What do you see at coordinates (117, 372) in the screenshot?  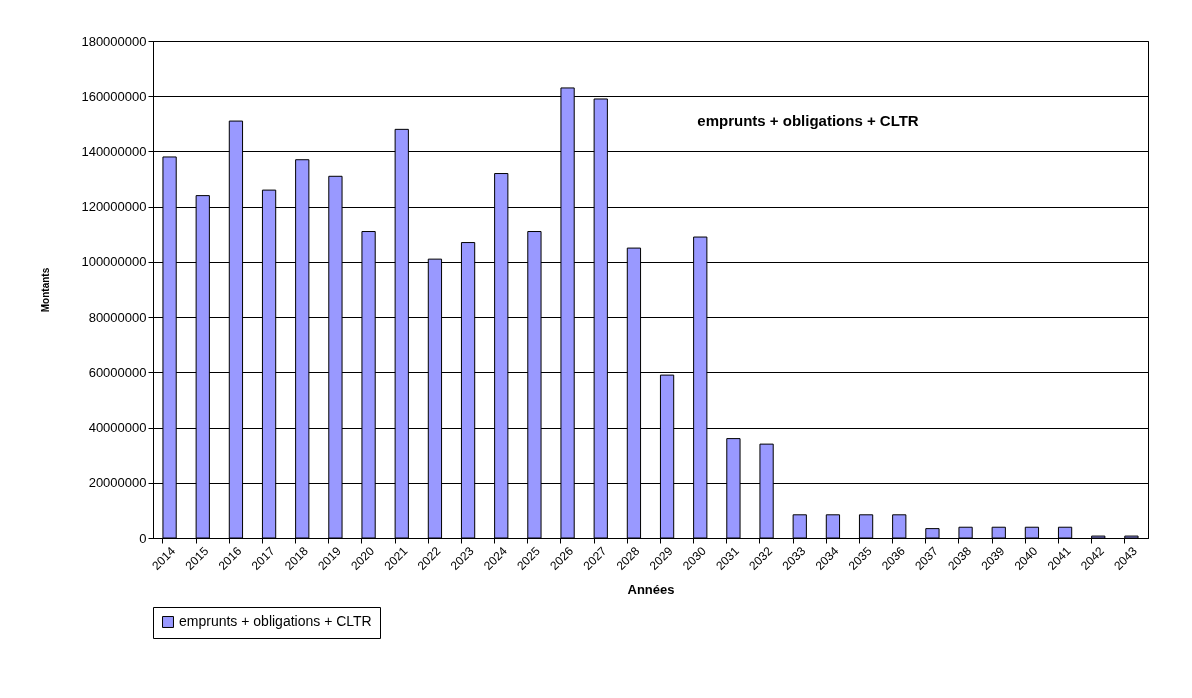 I see `y-tick-label: 60000000` at bounding box center [117, 372].